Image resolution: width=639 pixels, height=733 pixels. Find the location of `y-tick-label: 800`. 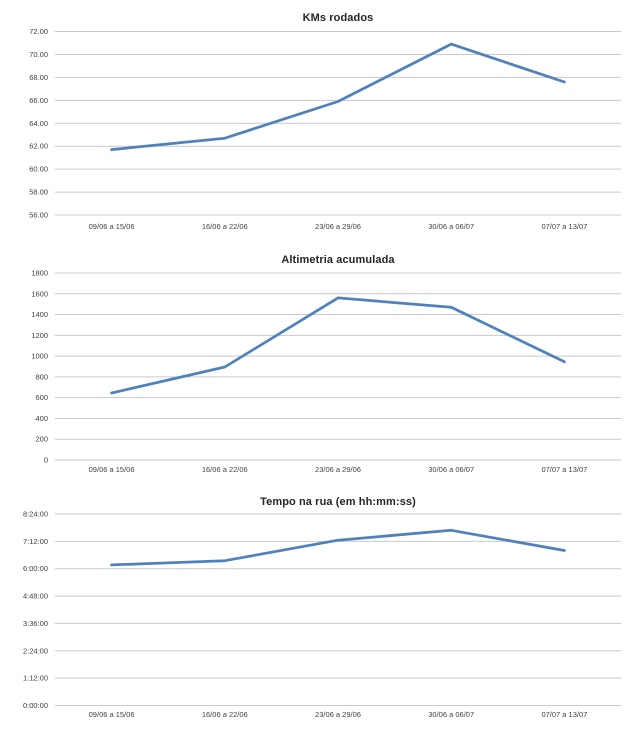

y-tick-label: 800 is located at coordinates (41, 376).